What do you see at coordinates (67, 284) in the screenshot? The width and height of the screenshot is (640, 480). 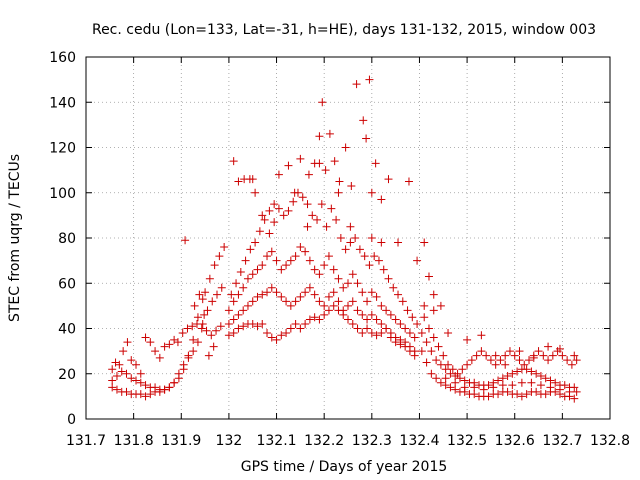 I see `y-tick-label: 60` at bounding box center [67, 284].